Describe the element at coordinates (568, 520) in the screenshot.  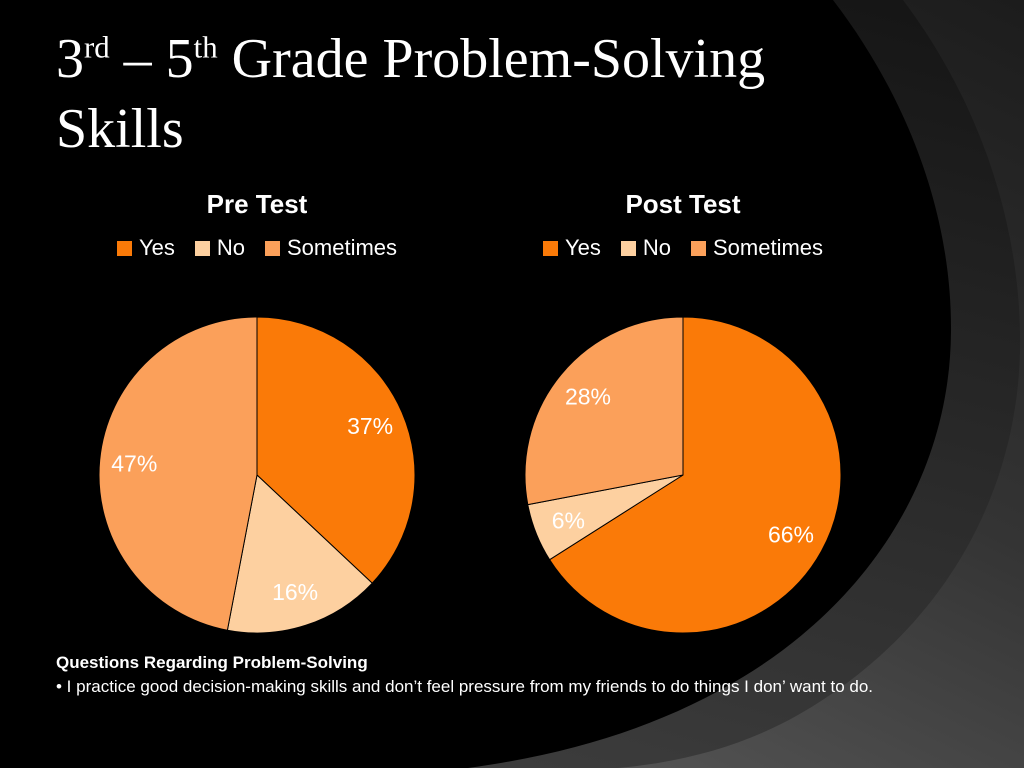
I see `pie-data-label-no: 6%` at that location.